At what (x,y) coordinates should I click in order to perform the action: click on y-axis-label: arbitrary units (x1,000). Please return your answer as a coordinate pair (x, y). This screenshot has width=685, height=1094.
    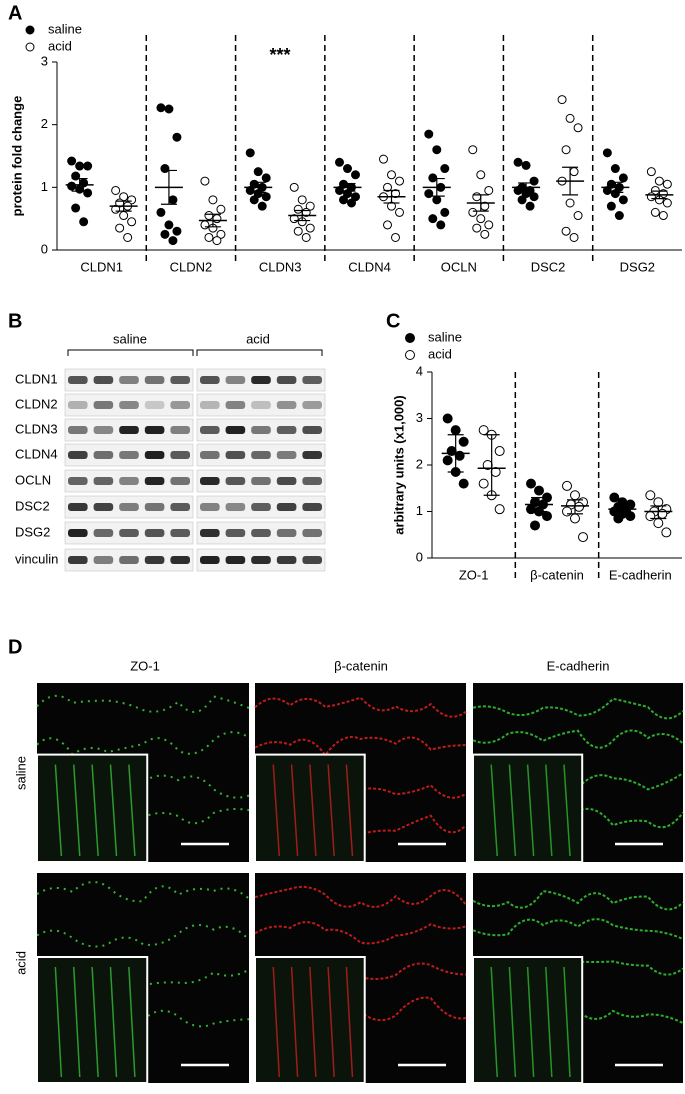
    Looking at the image, I should click on (398, 464).